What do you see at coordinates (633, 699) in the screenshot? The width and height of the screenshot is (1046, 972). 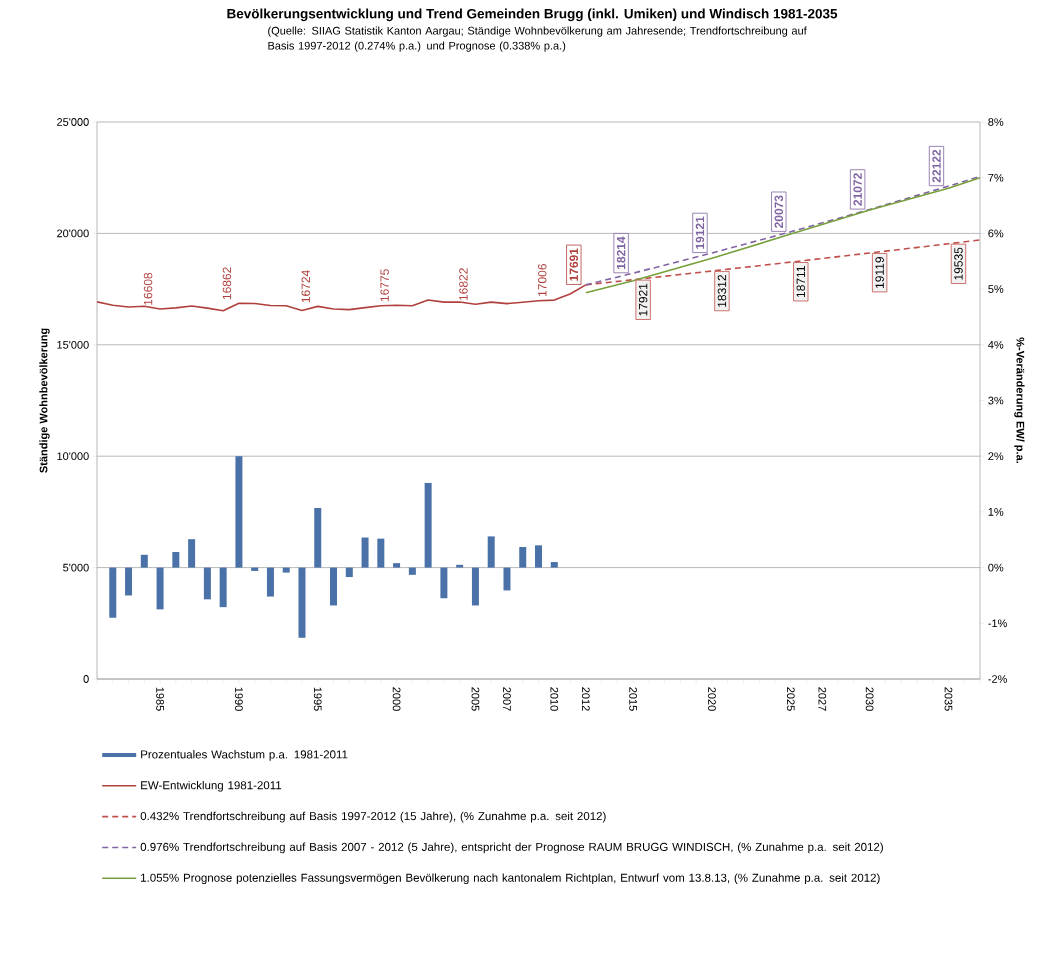 I see `x-tick-label: 2015` at bounding box center [633, 699].